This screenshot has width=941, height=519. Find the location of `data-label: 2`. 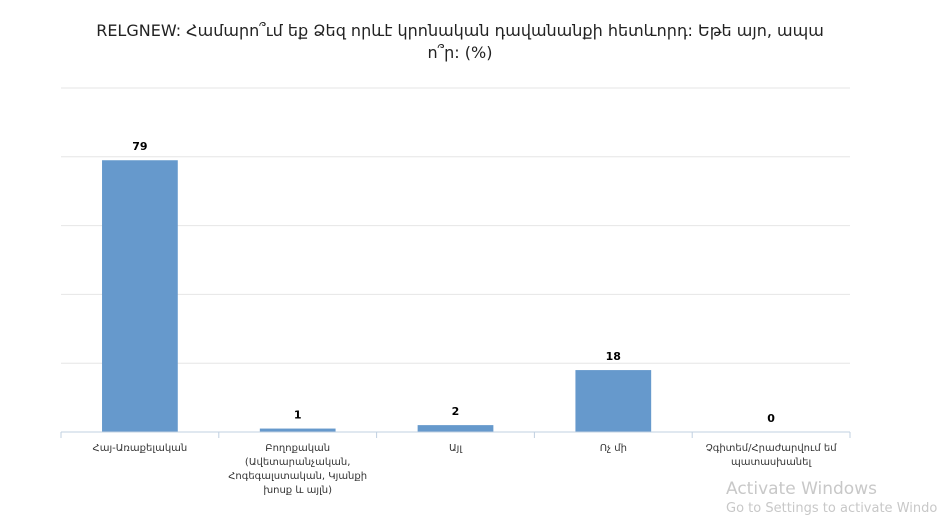

data-label: 2 is located at coordinates (456, 411).